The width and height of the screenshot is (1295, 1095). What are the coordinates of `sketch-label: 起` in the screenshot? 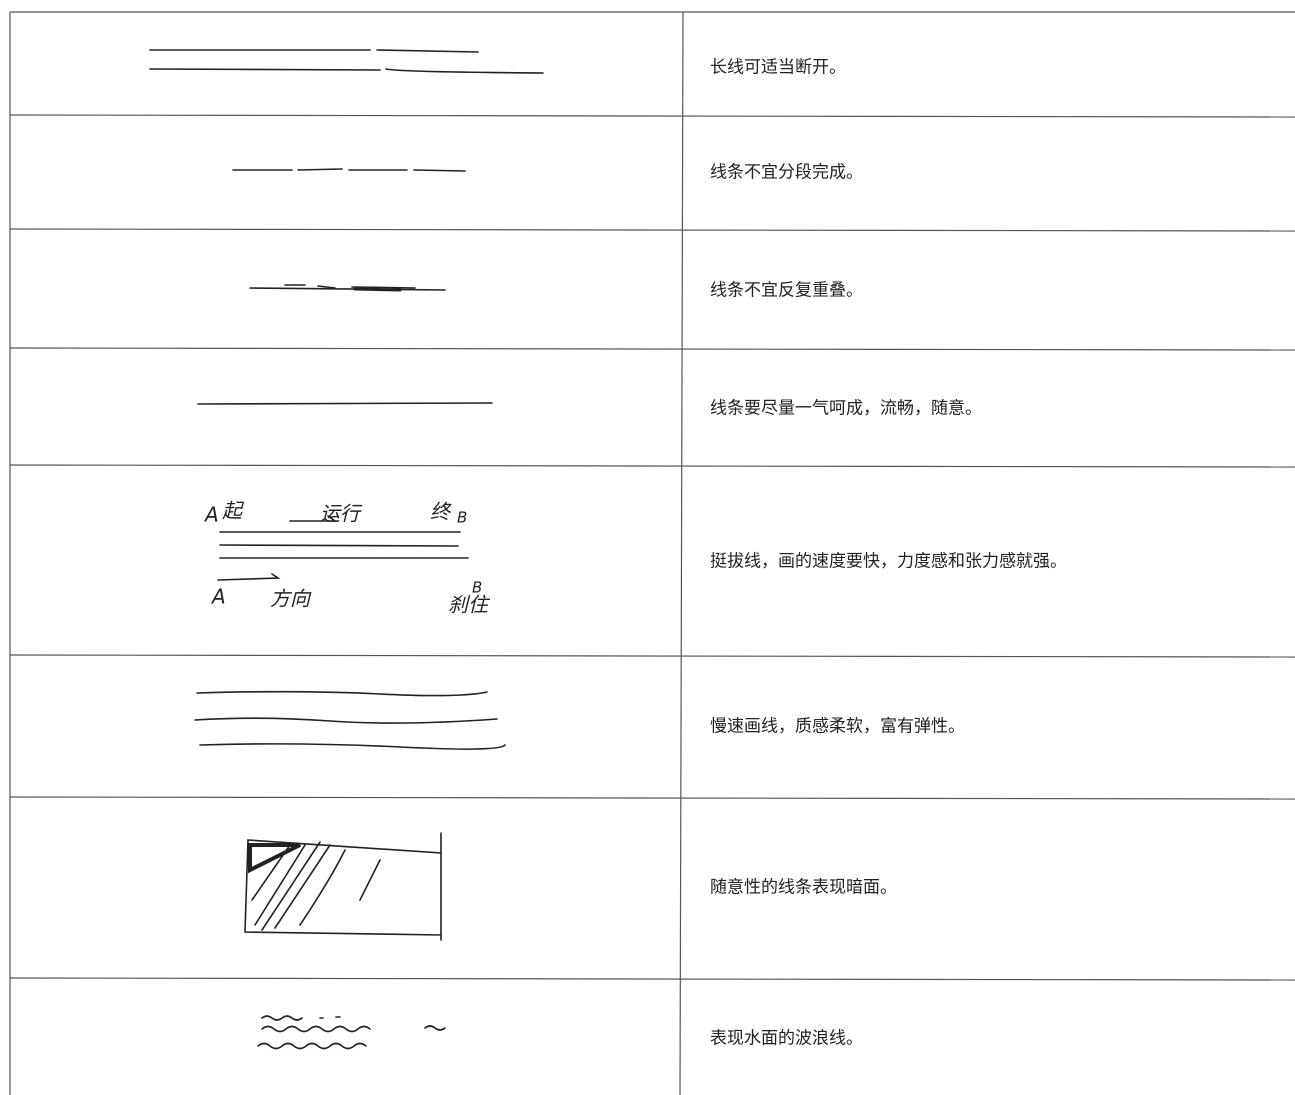 It's located at (233, 511).